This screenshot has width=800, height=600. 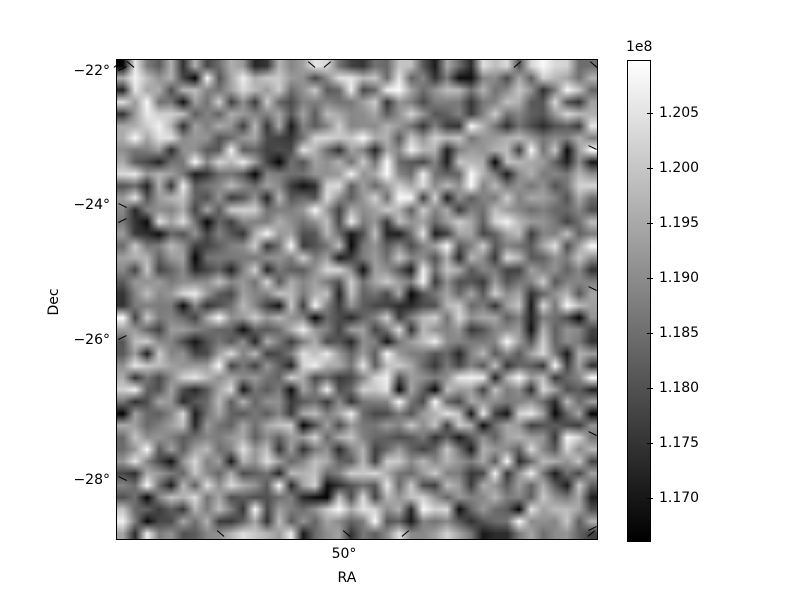 I want to click on colorbar-tick-label: 1.185, so click(x=679, y=332).